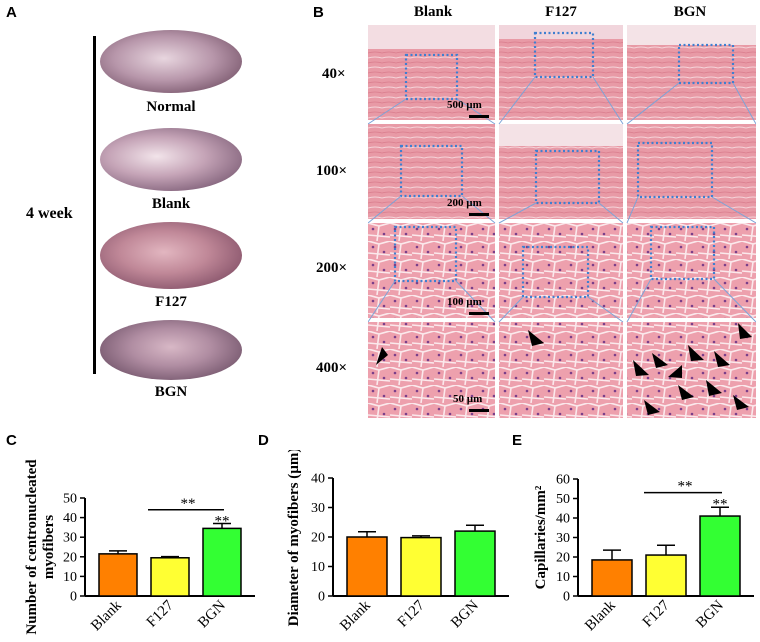 The width and height of the screenshot is (760, 642). What do you see at coordinates (561, 12) in the screenshot?
I see `column-header-f127: F127` at bounding box center [561, 12].